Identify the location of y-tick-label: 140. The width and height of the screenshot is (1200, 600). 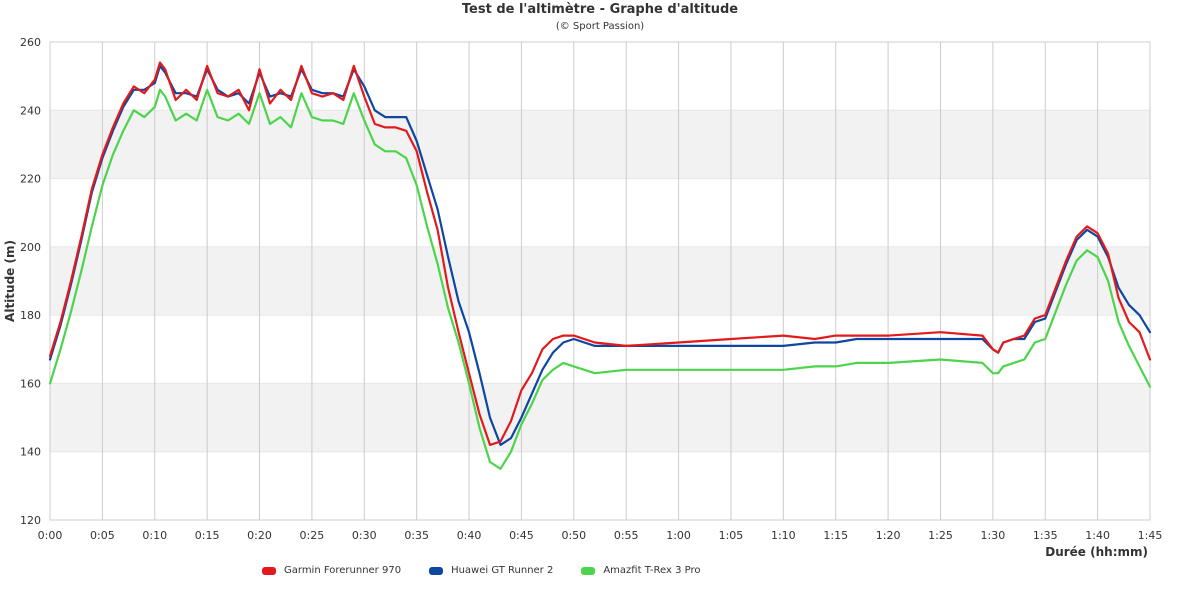
(30, 452).